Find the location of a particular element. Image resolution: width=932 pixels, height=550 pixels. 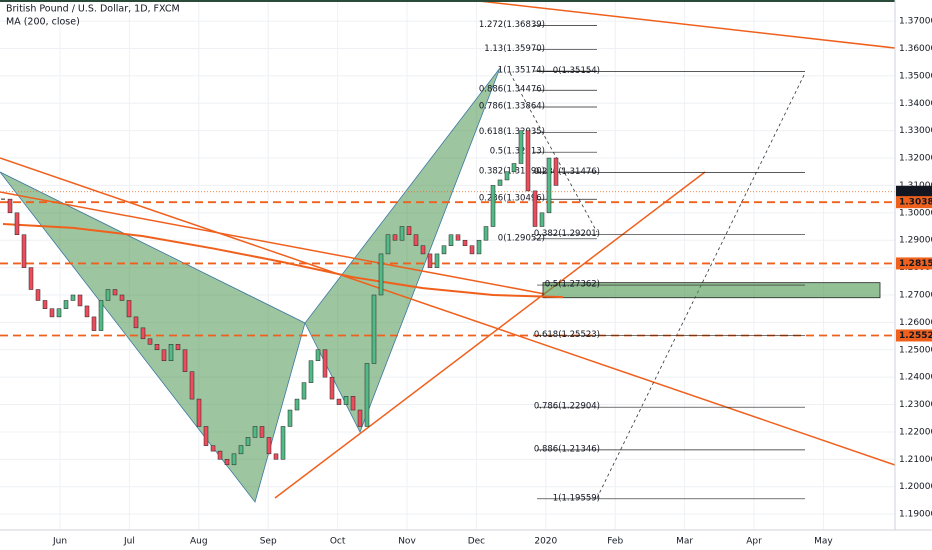

y-tick-label: 1.20000 is located at coordinates (915, 487).